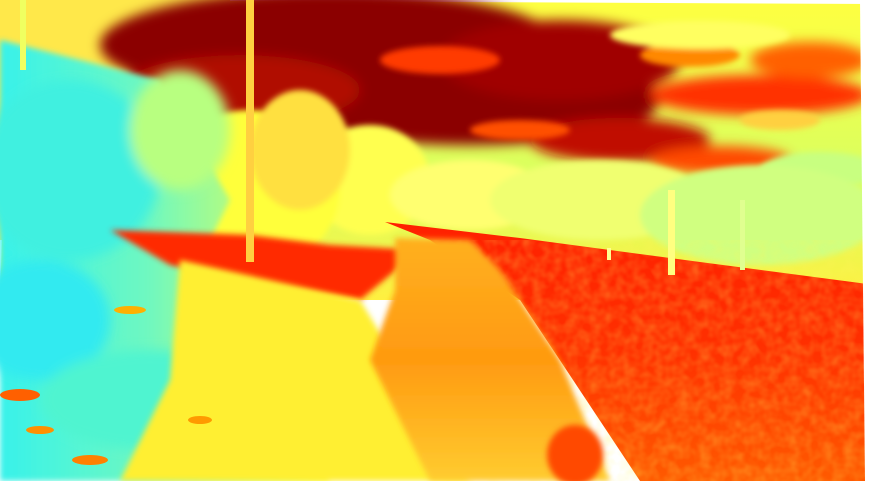 This screenshot has height=481, width=875. What do you see at coordinates (867, 240) in the screenshot?
I see `frame-edge-right` at bounding box center [867, 240].